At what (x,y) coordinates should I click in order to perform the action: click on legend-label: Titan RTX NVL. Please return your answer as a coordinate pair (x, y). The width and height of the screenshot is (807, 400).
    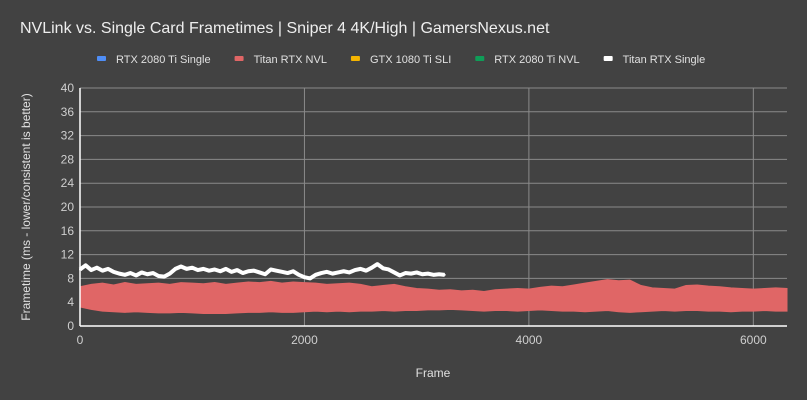
    Looking at the image, I should click on (290, 60).